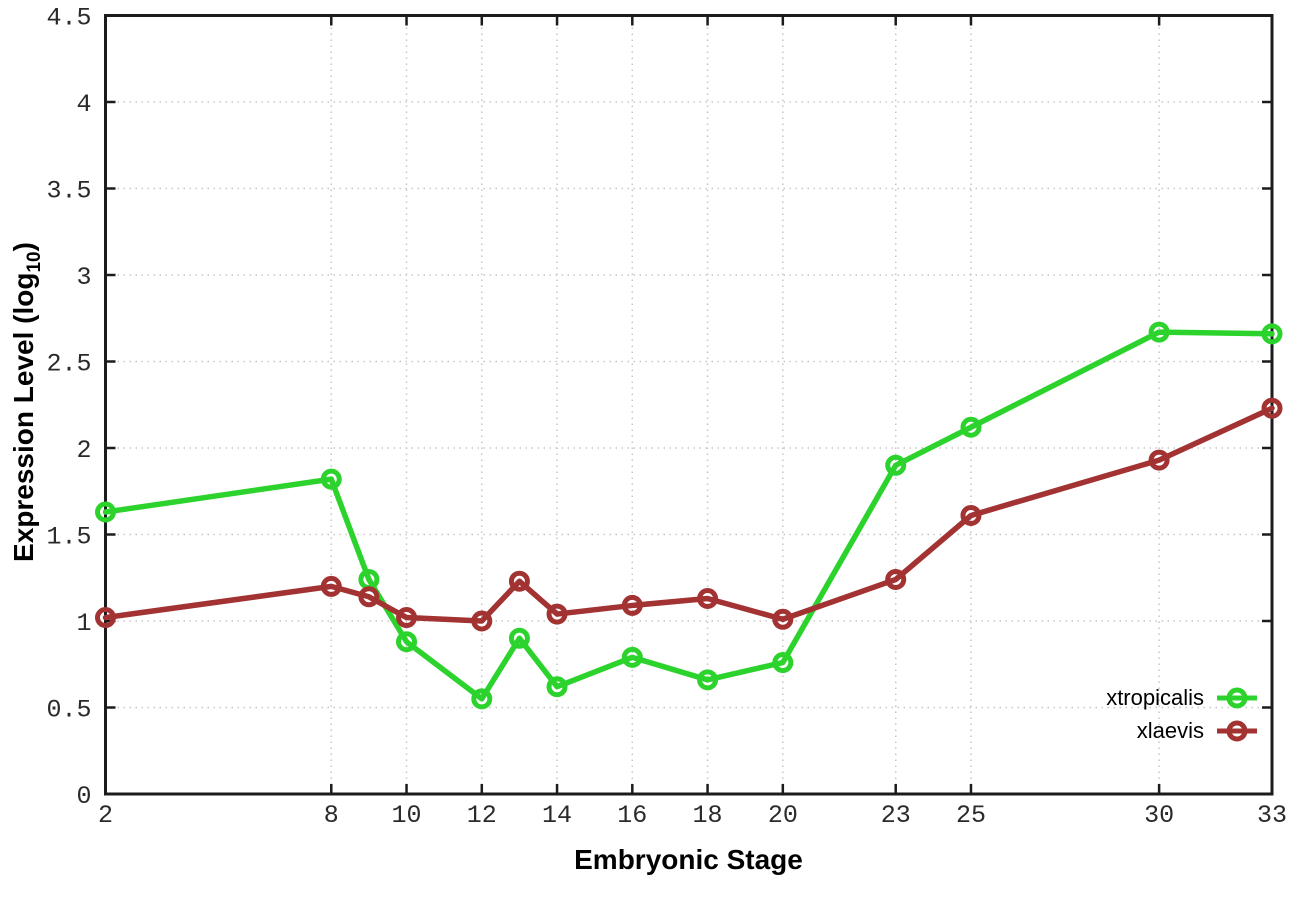 The height and width of the screenshot is (907, 1296). Describe the element at coordinates (68, 709) in the screenshot. I see `y-tick-label: 0.5` at that location.